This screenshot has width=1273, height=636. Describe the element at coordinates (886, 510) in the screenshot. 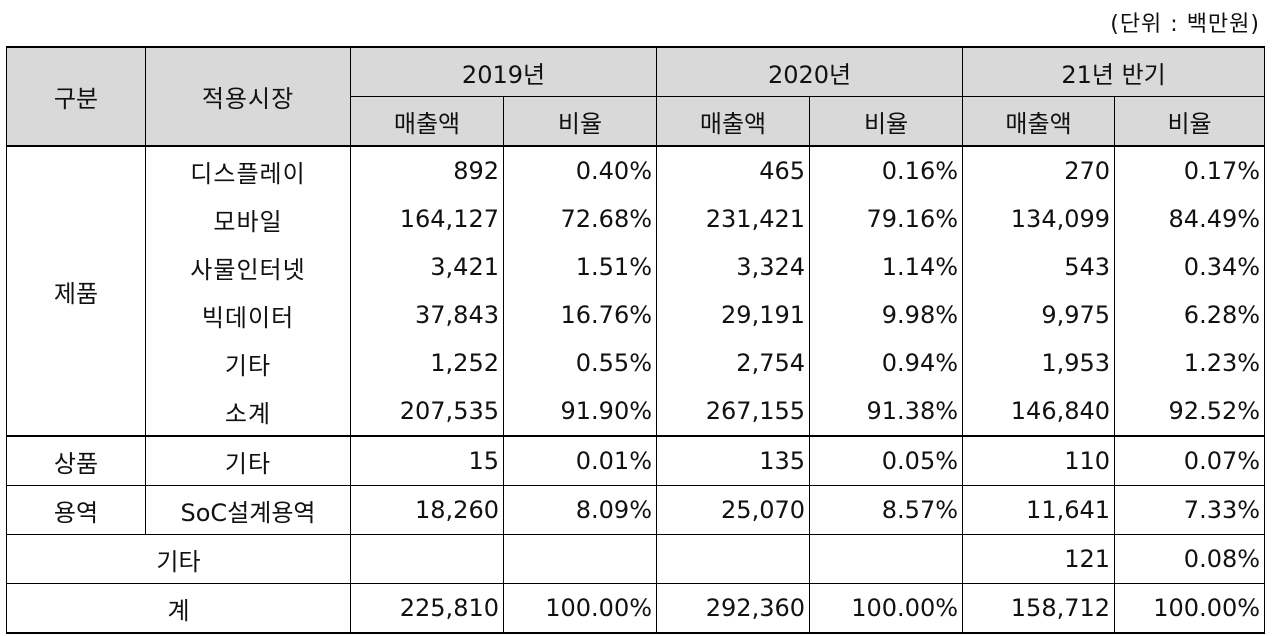

I see `value-cell: 8.57%` at that location.